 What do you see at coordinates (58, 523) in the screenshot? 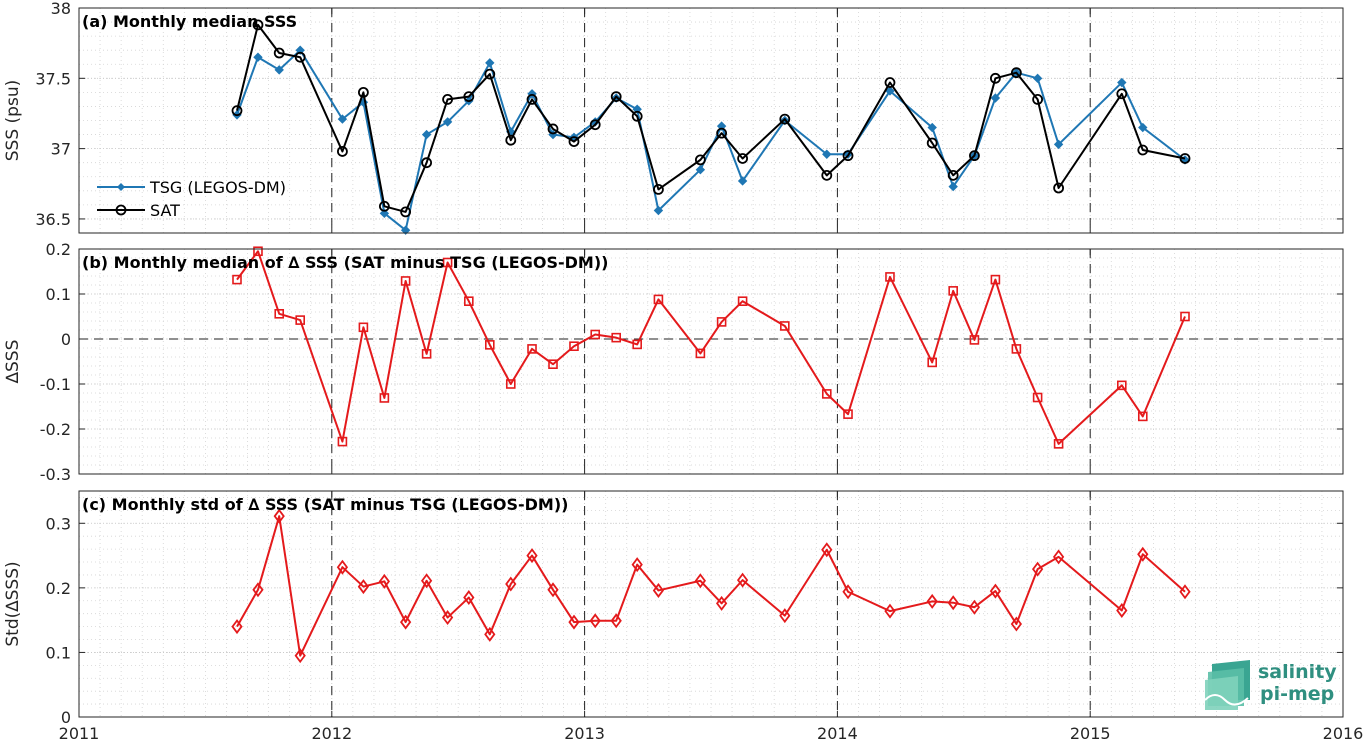
I see `y-tick-label: 0.3` at bounding box center [58, 523].